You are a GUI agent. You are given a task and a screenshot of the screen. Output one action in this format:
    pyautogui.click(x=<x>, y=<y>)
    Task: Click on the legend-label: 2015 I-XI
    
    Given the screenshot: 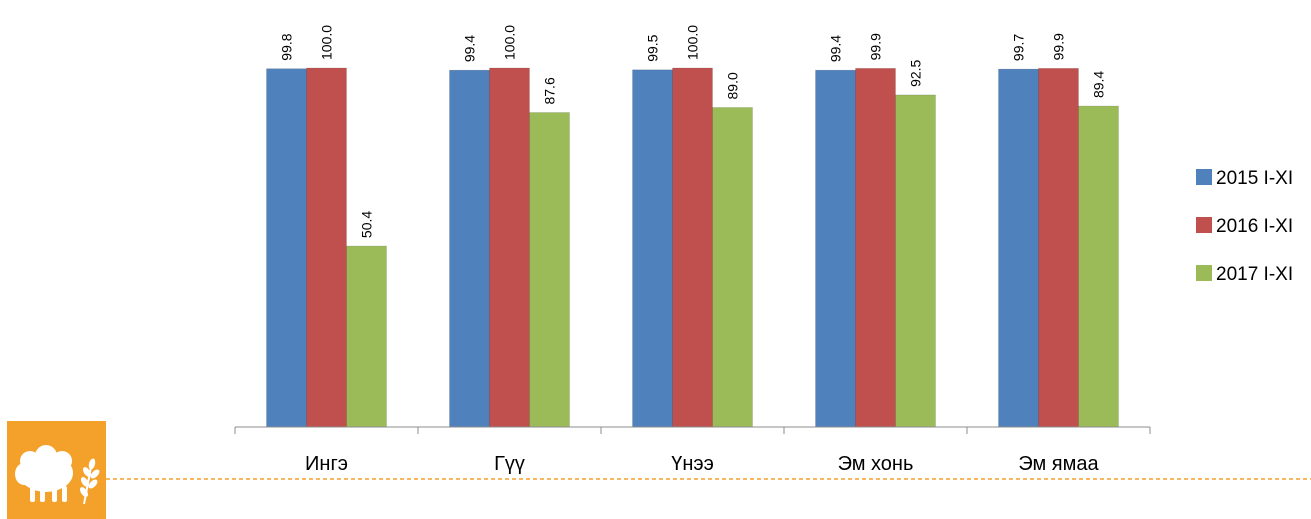 What is the action you would take?
    pyautogui.click(x=1254, y=178)
    